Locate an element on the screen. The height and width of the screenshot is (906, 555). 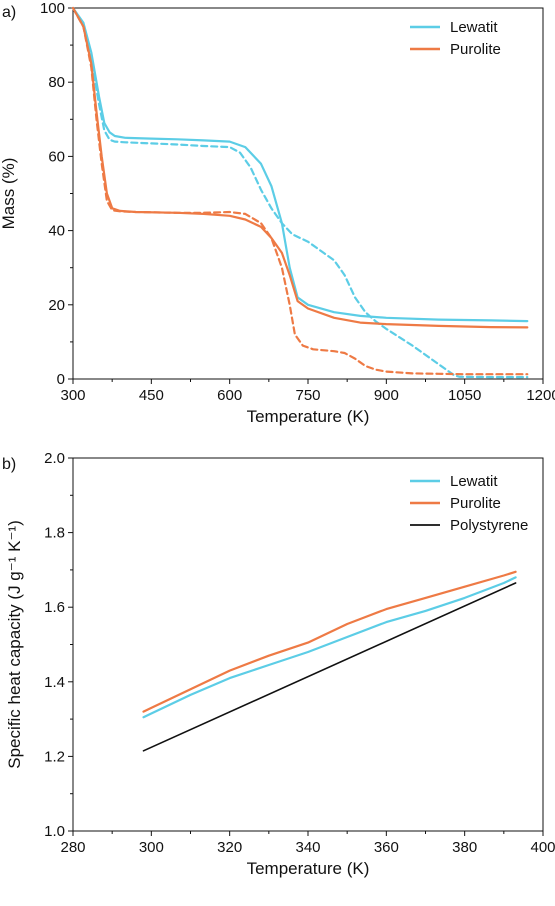
y-tick-label: 80 is located at coordinates (56, 82).